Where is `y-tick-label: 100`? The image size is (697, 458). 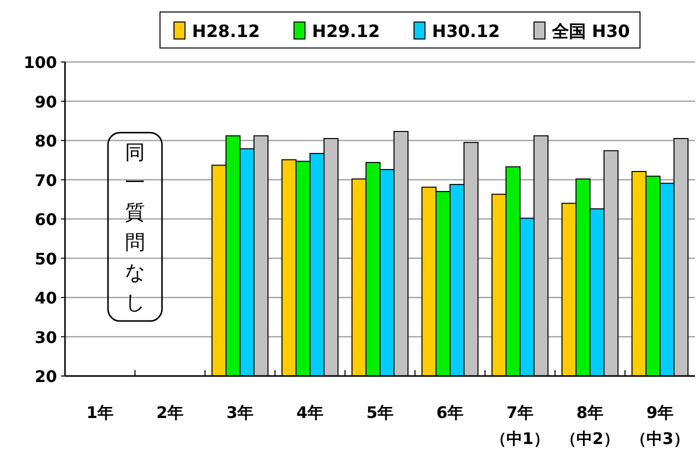
y-tick-label: 100 is located at coordinates (40, 62).